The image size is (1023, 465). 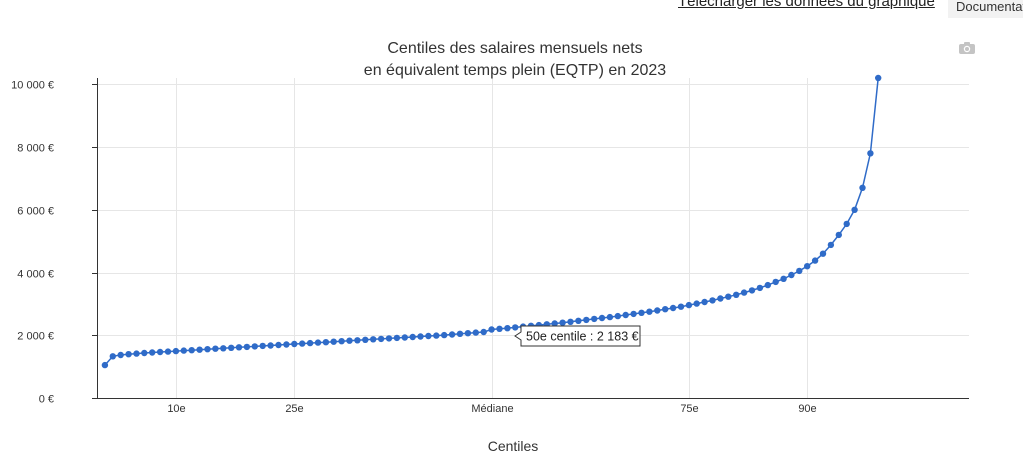 I want to click on download-data-link: Télécharger les données du graphique, so click(x=806, y=5).